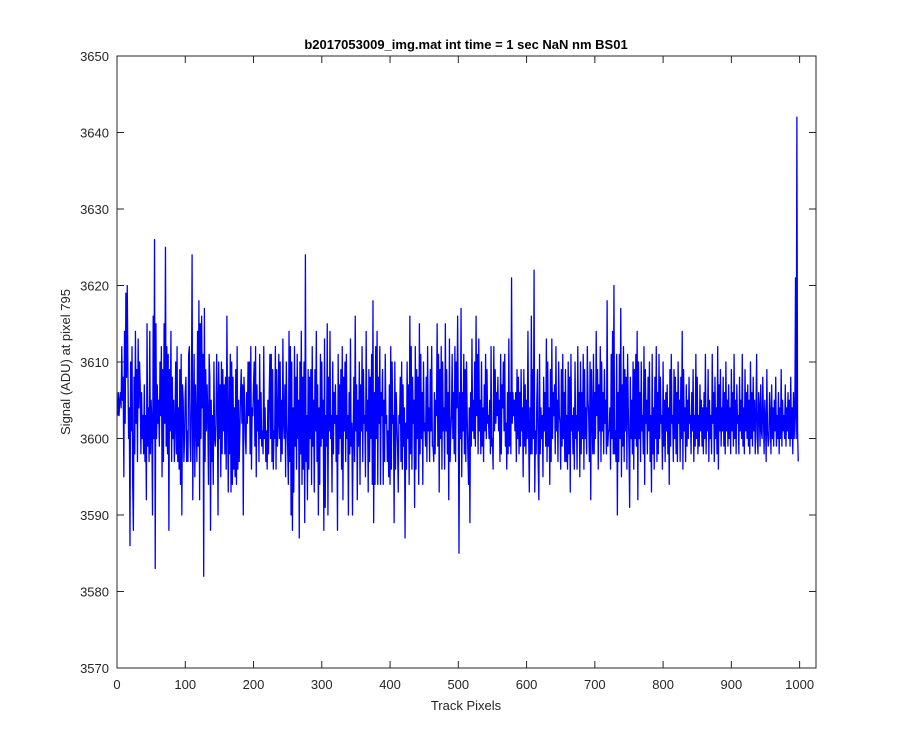 The width and height of the screenshot is (900, 755). What do you see at coordinates (458, 684) in the screenshot?
I see `x-tick-label: 500` at bounding box center [458, 684].